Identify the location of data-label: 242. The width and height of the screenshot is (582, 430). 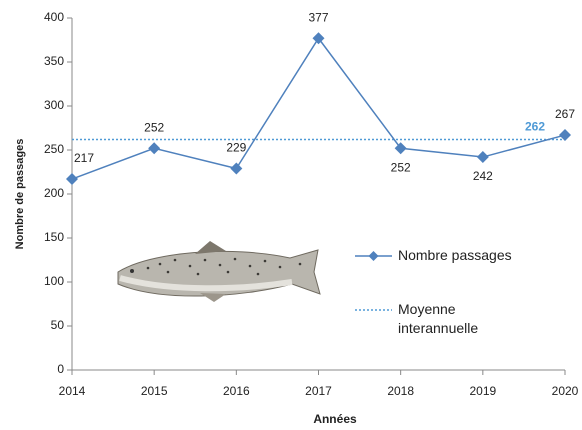
(483, 176).